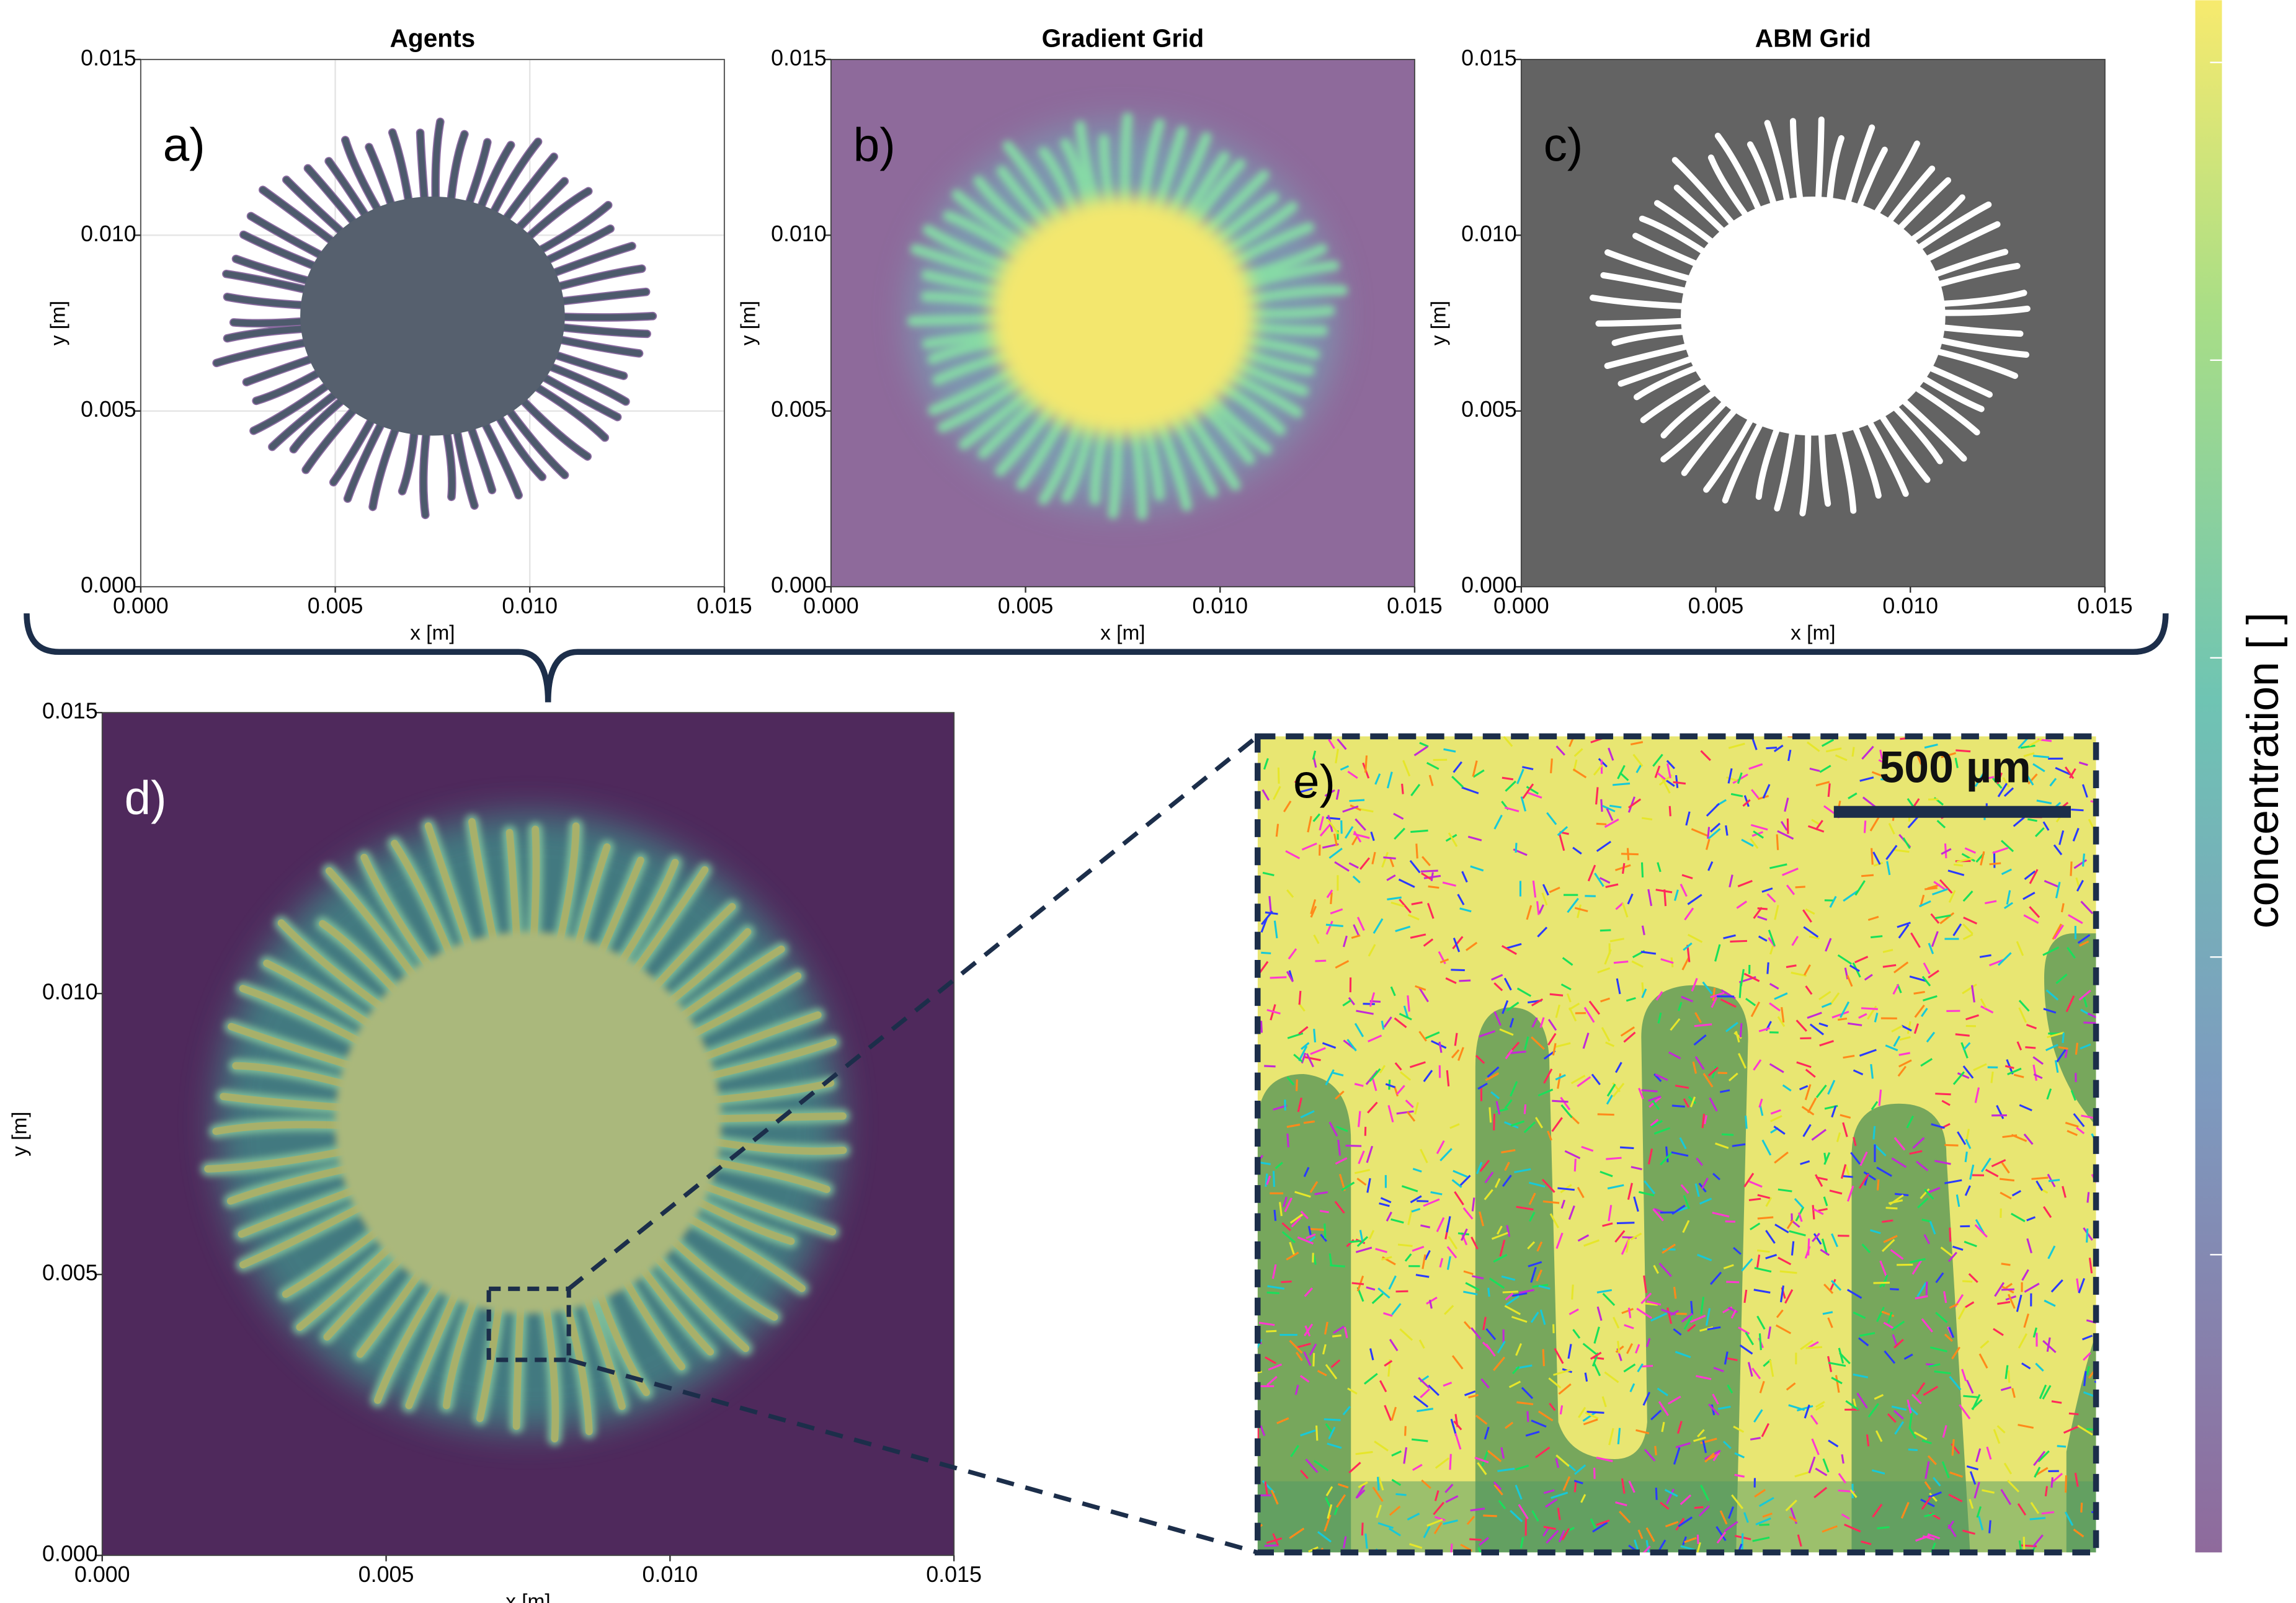  What do you see at coordinates (1127, 316) in the screenshot?
I see `image` at bounding box center [1127, 316].